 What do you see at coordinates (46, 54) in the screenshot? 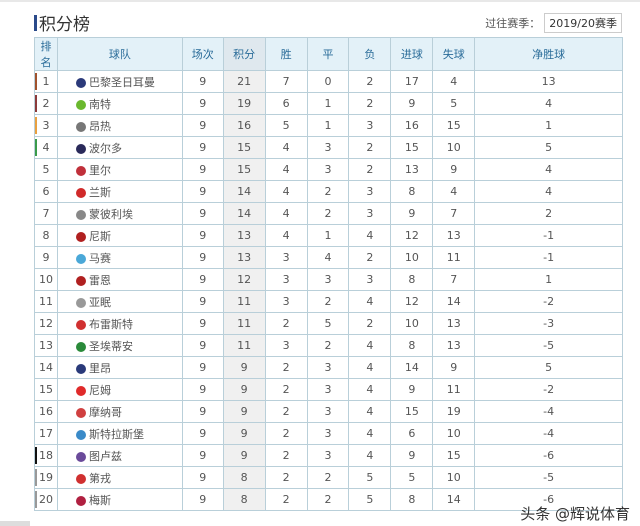
I see `header-rank: 排名` at bounding box center [46, 54].